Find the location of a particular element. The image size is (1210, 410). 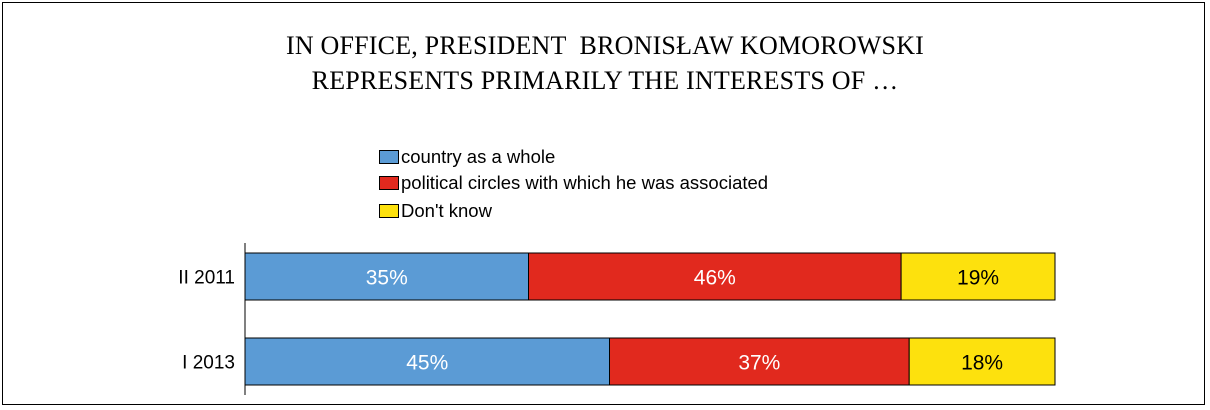

category-label: I 2013 is located at coordinates (208, 363).